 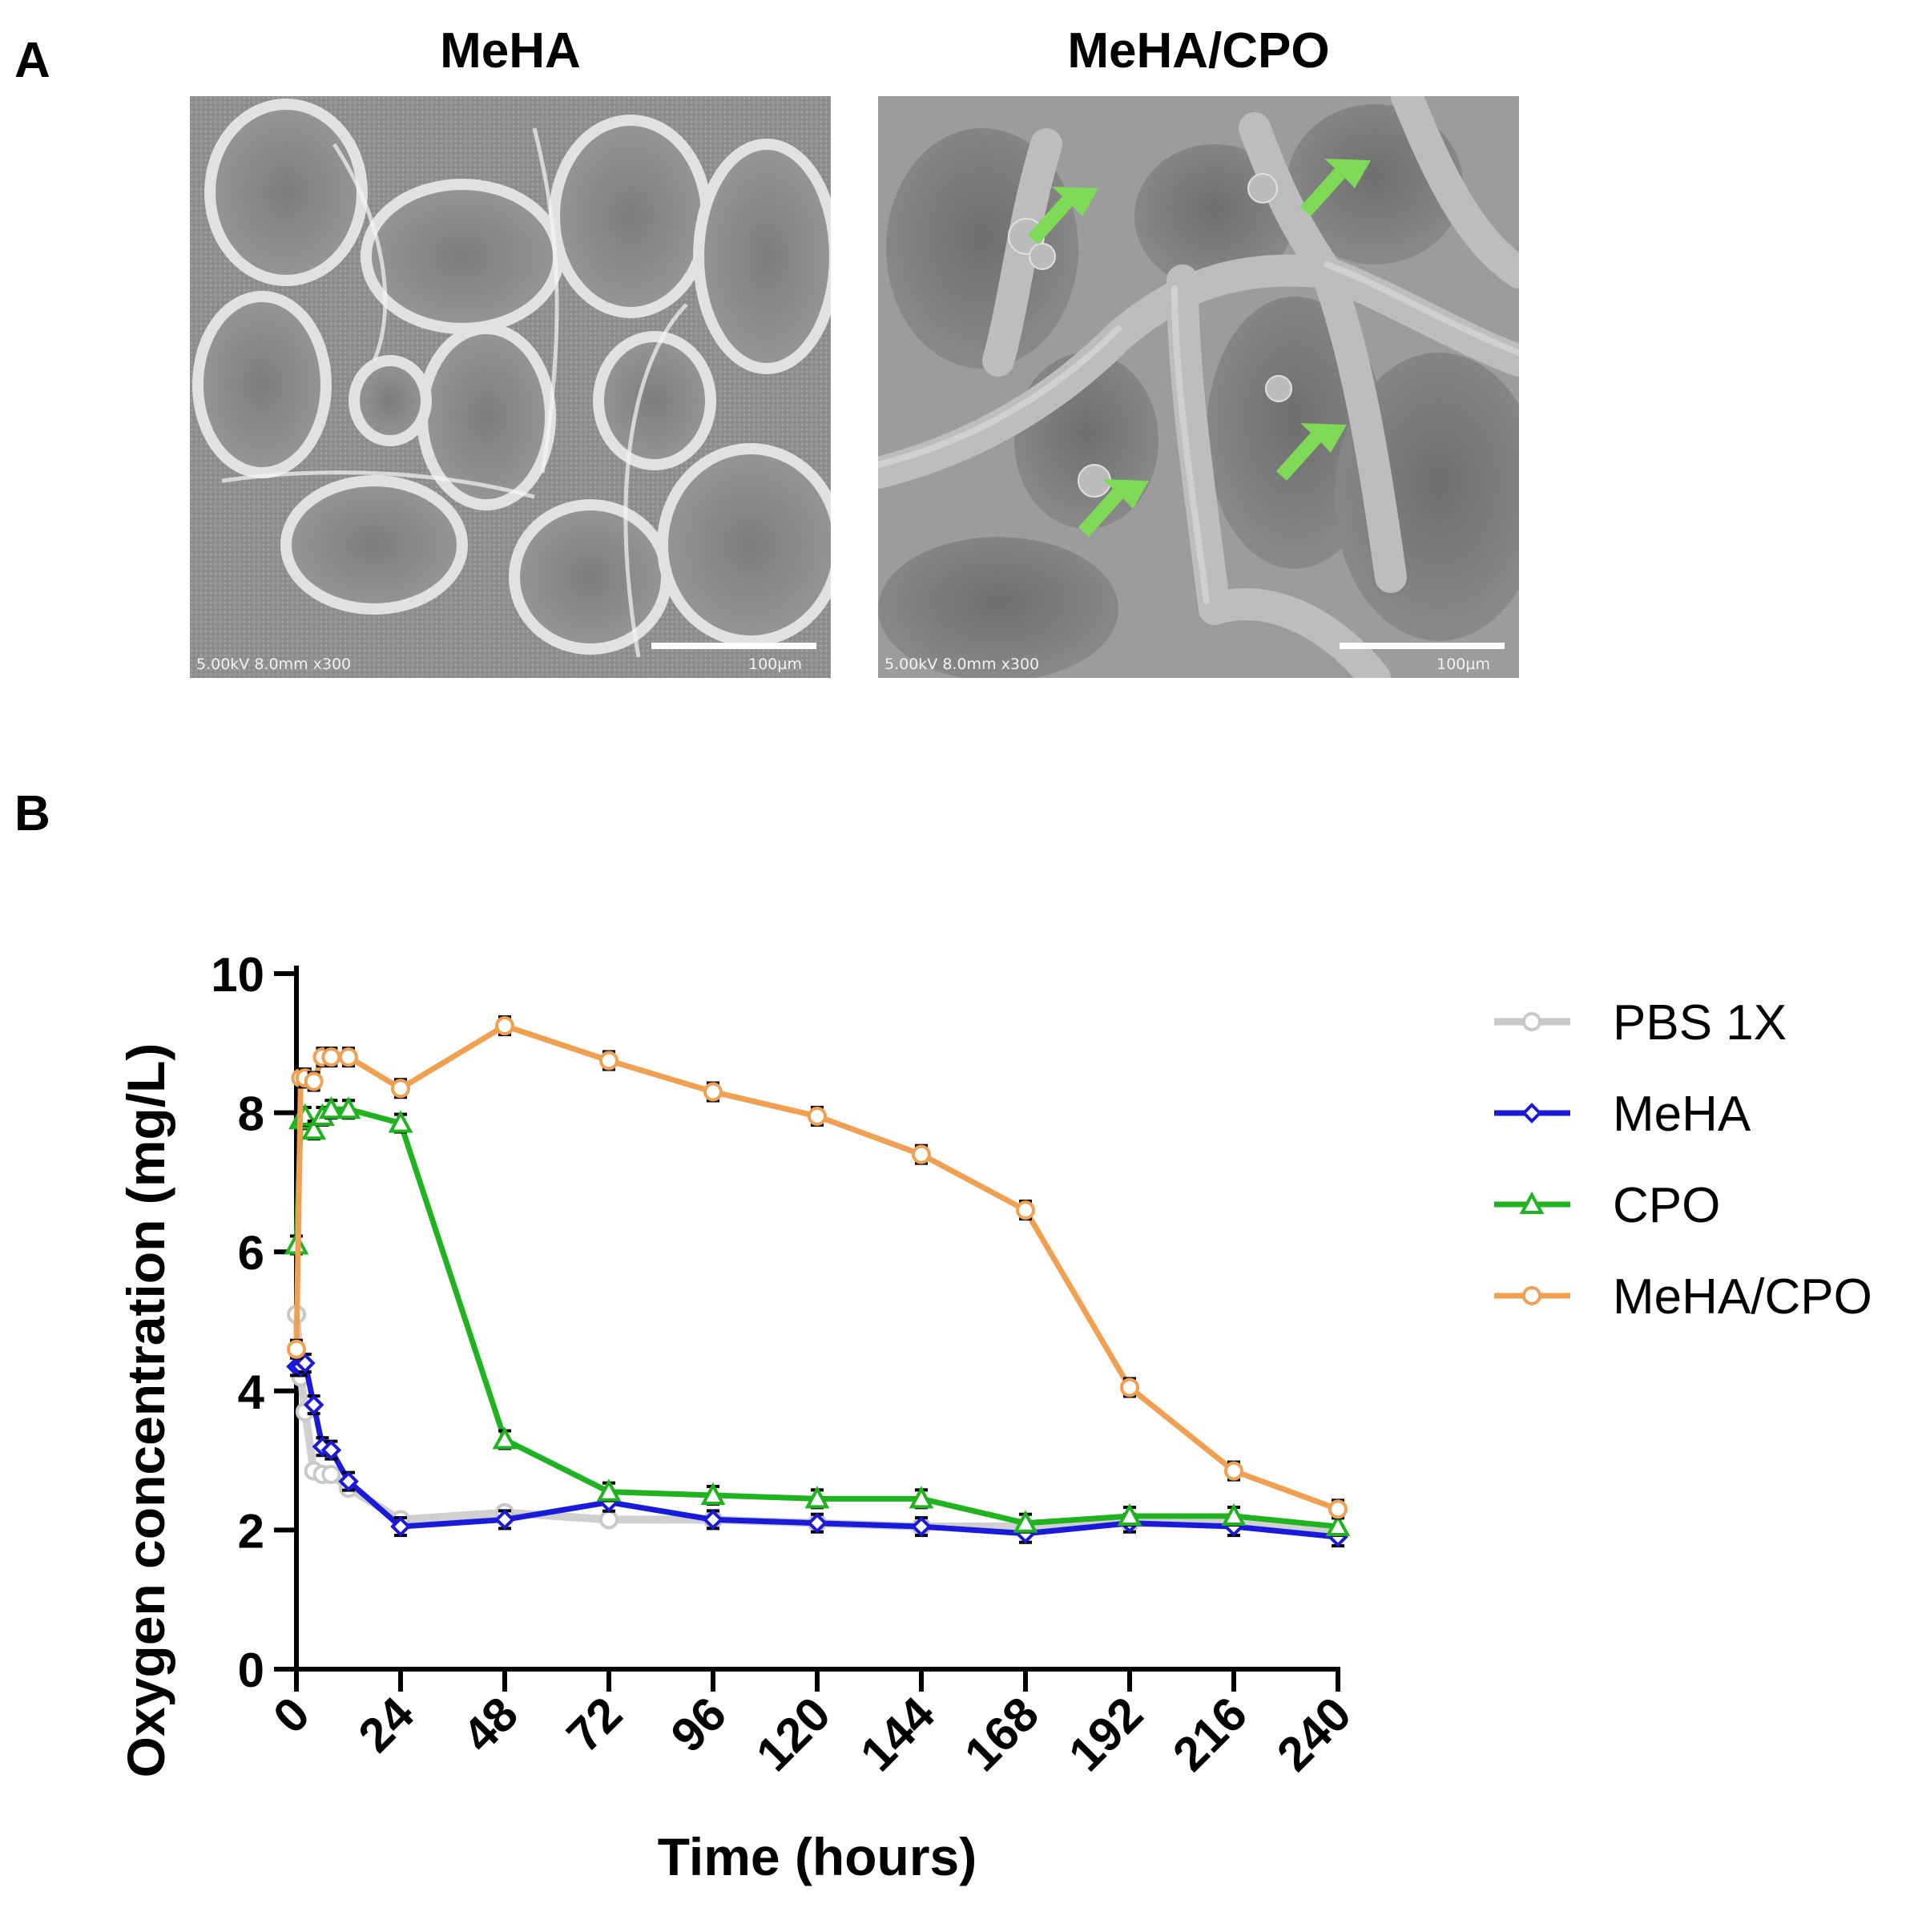 I want to click on panel-b-label: B, so click(x=32, y=813).